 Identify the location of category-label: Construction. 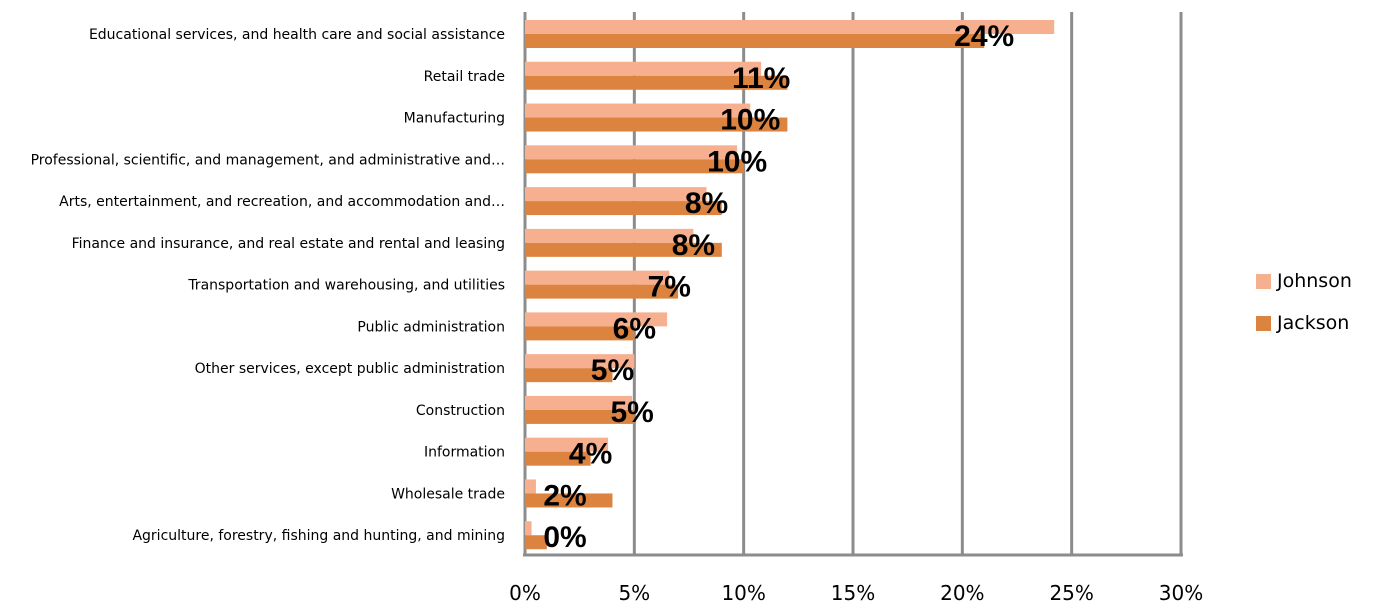
(460, 411).